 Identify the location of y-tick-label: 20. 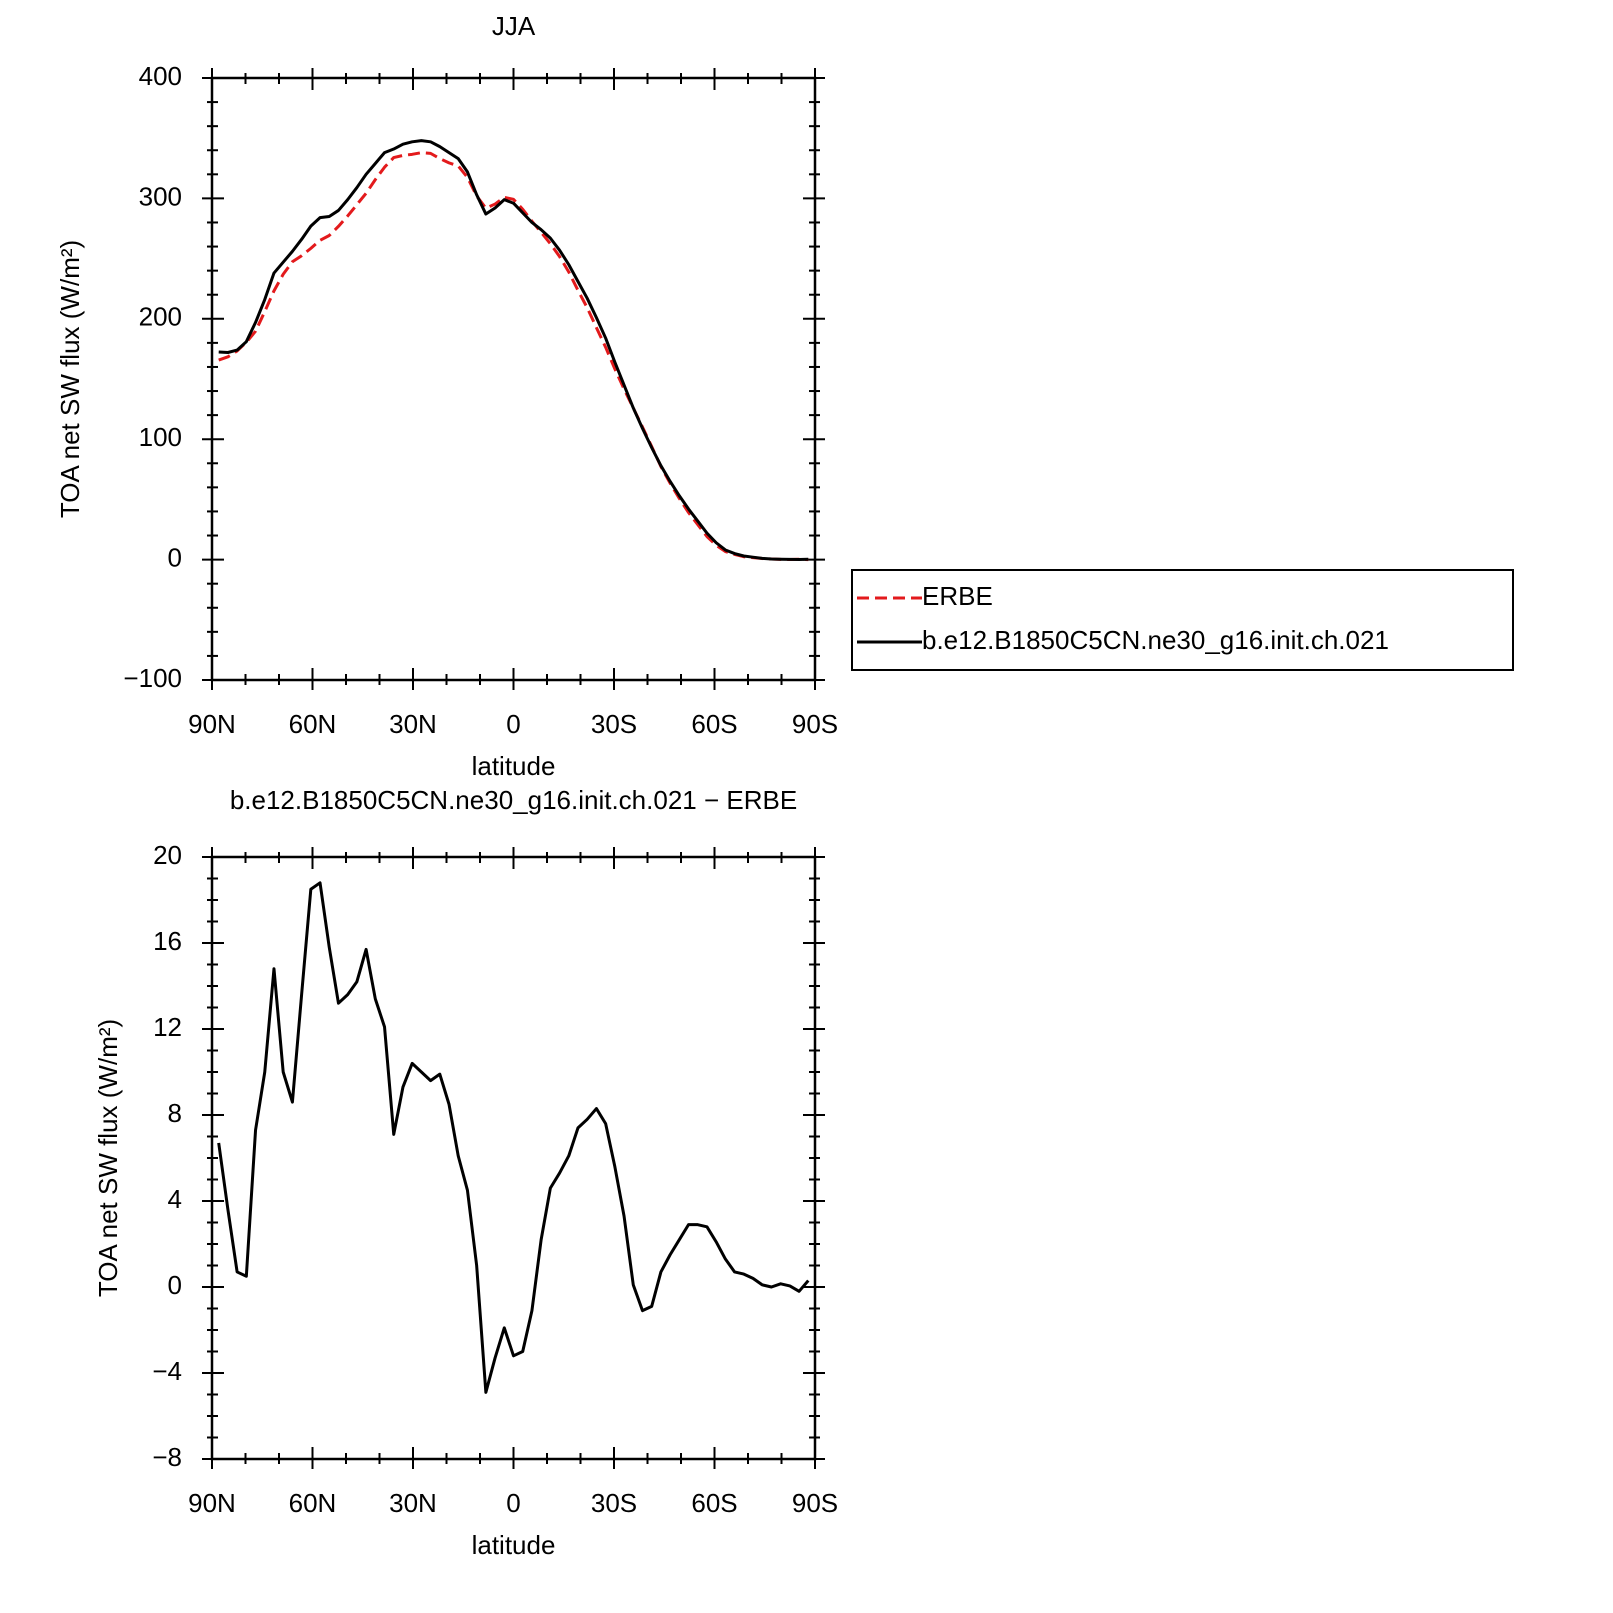
(167, 855).